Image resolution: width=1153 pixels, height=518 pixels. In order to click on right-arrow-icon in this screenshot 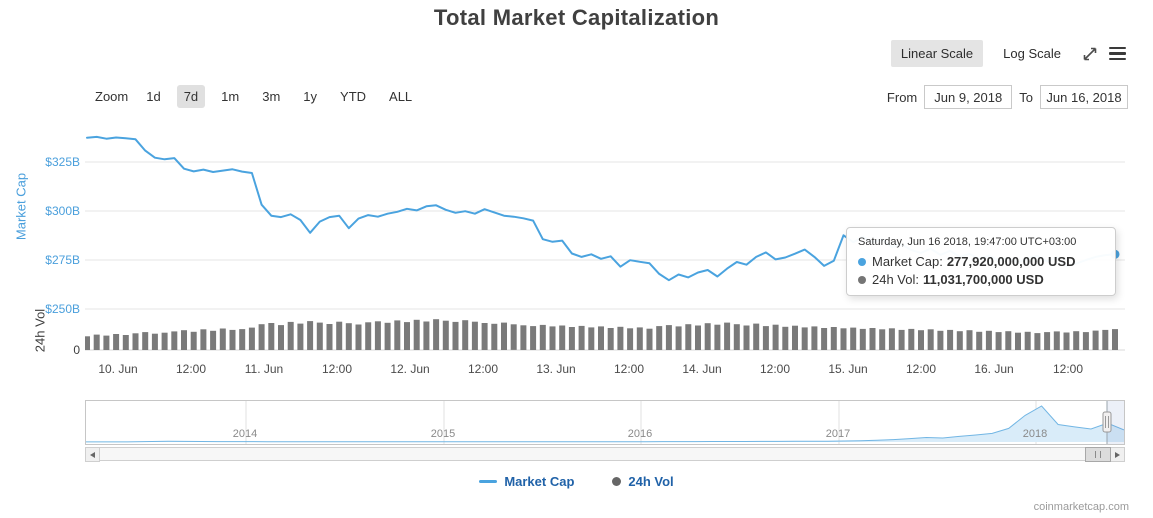, I will do `click(1117, 454)`.